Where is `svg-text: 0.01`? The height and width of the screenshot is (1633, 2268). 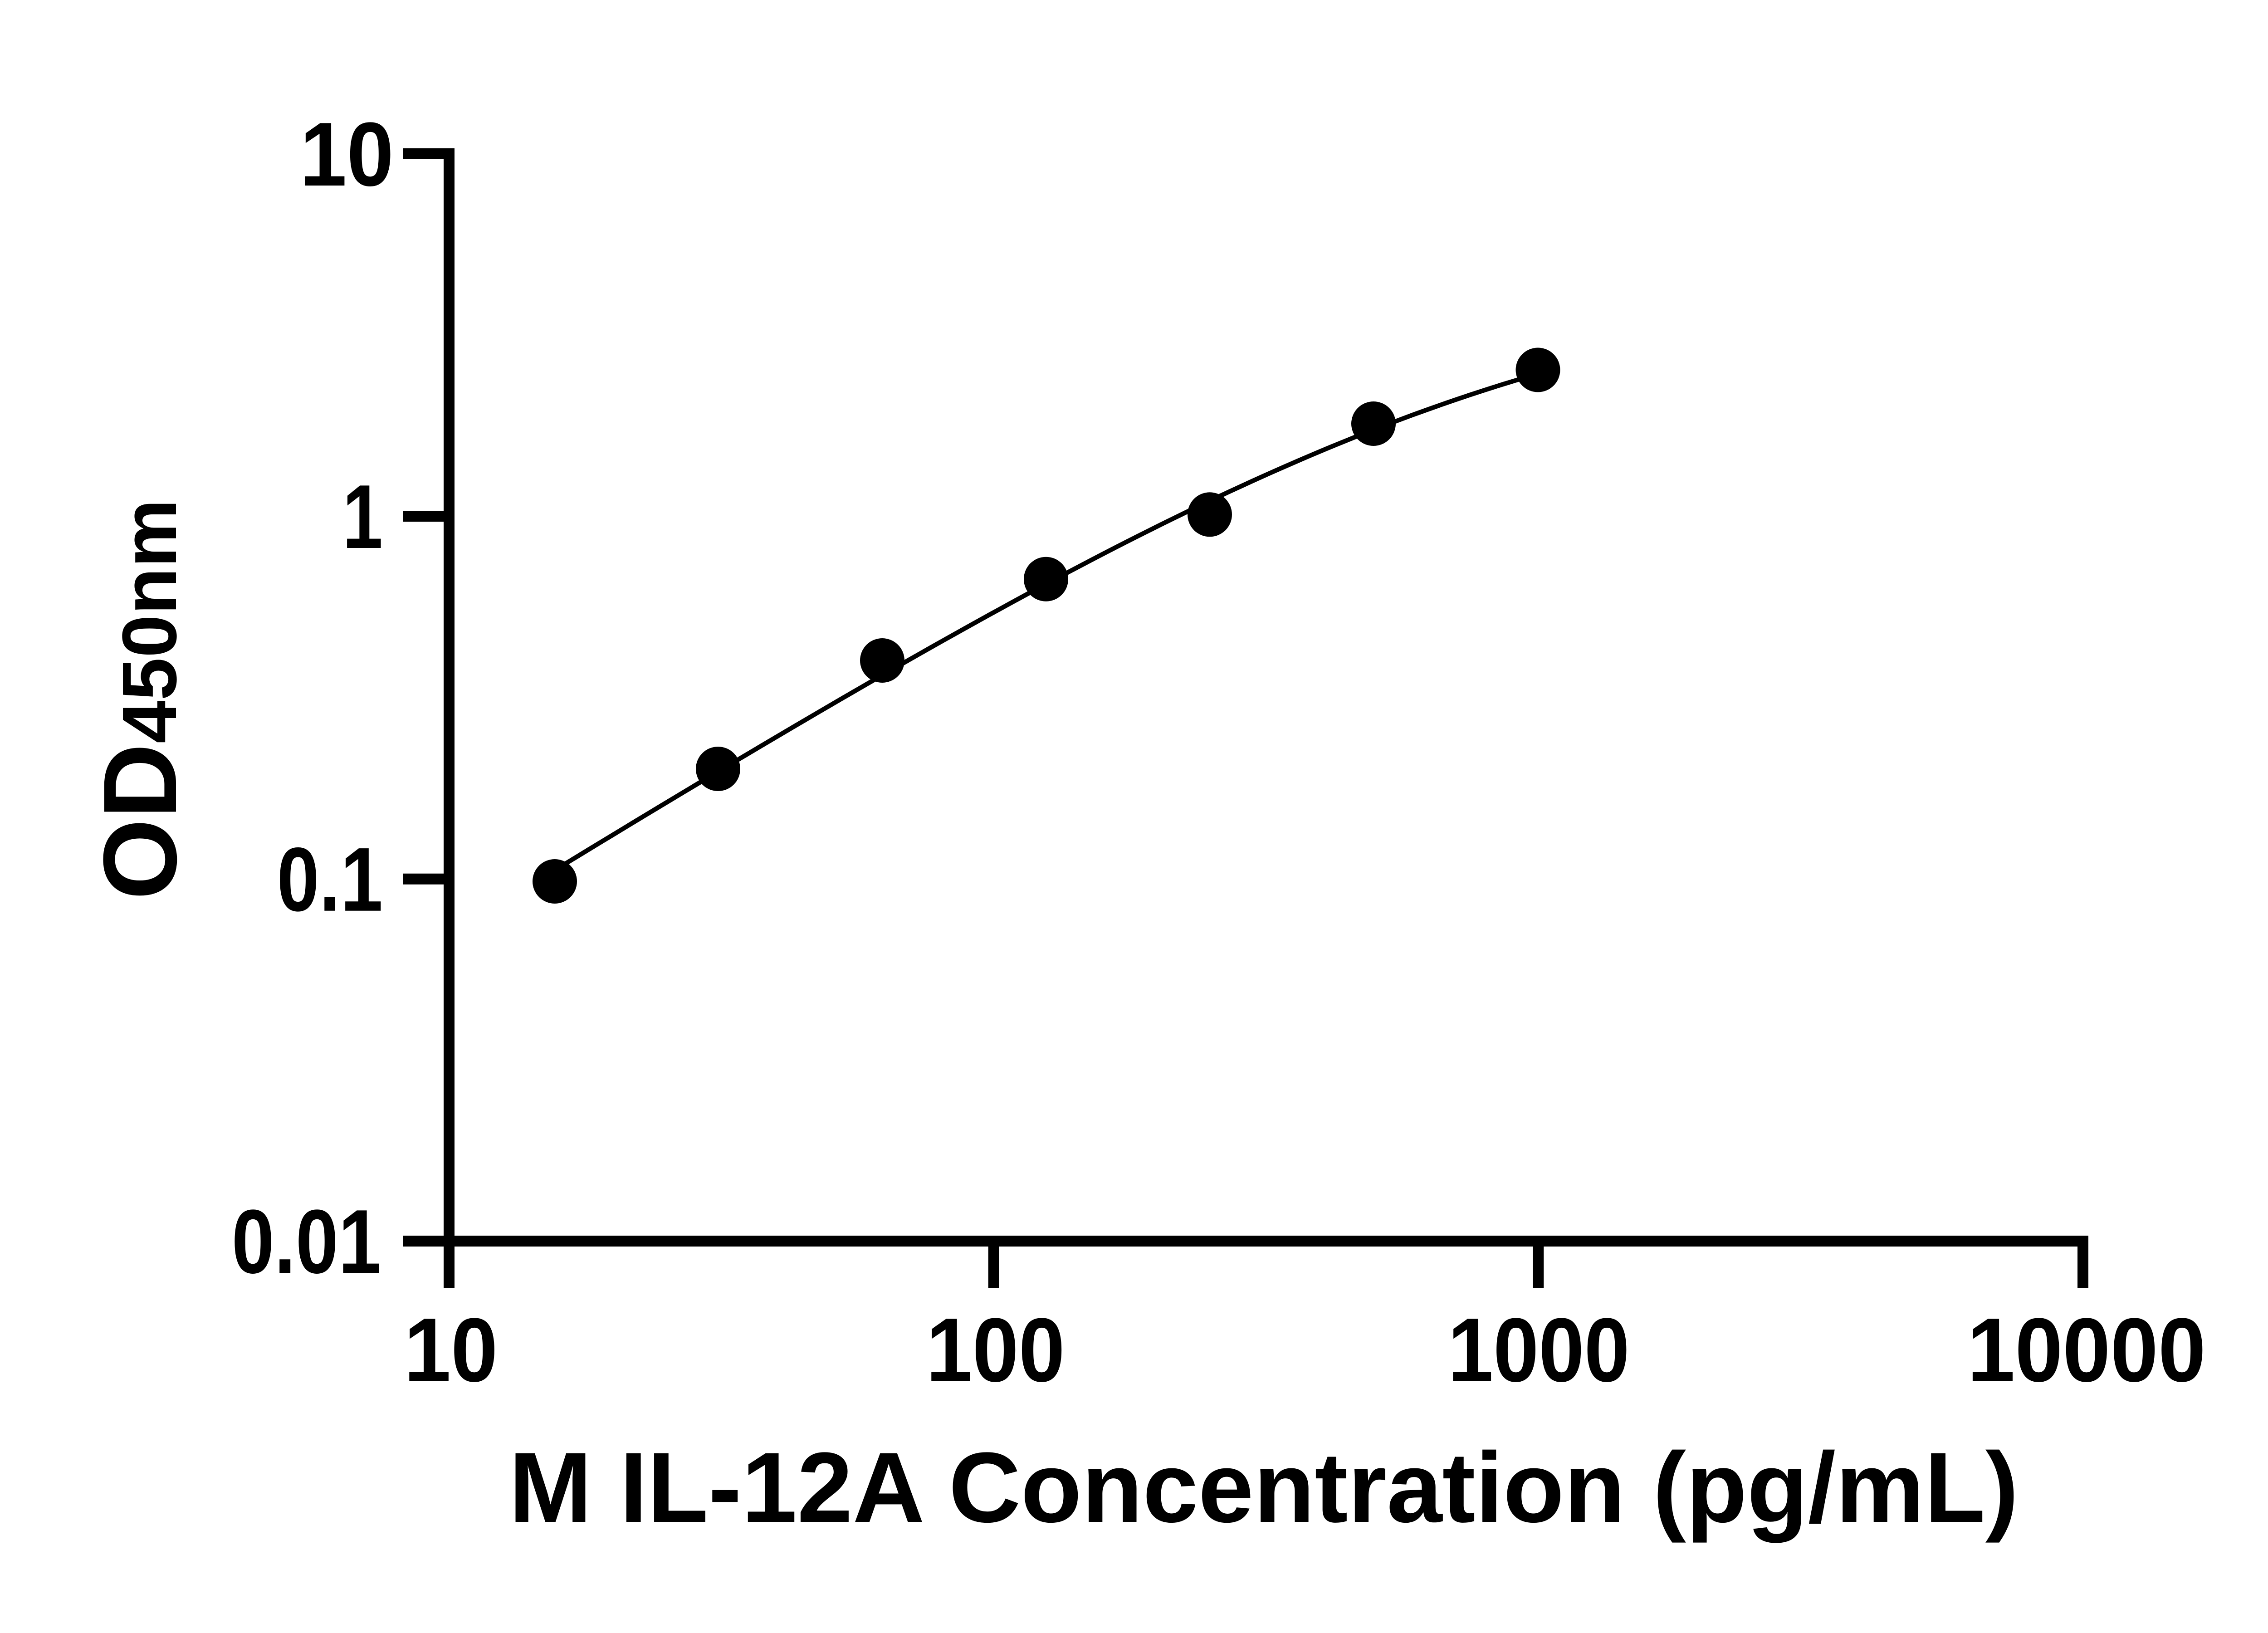
svg-text: 0.01 is located at coordinates (306, 1241).